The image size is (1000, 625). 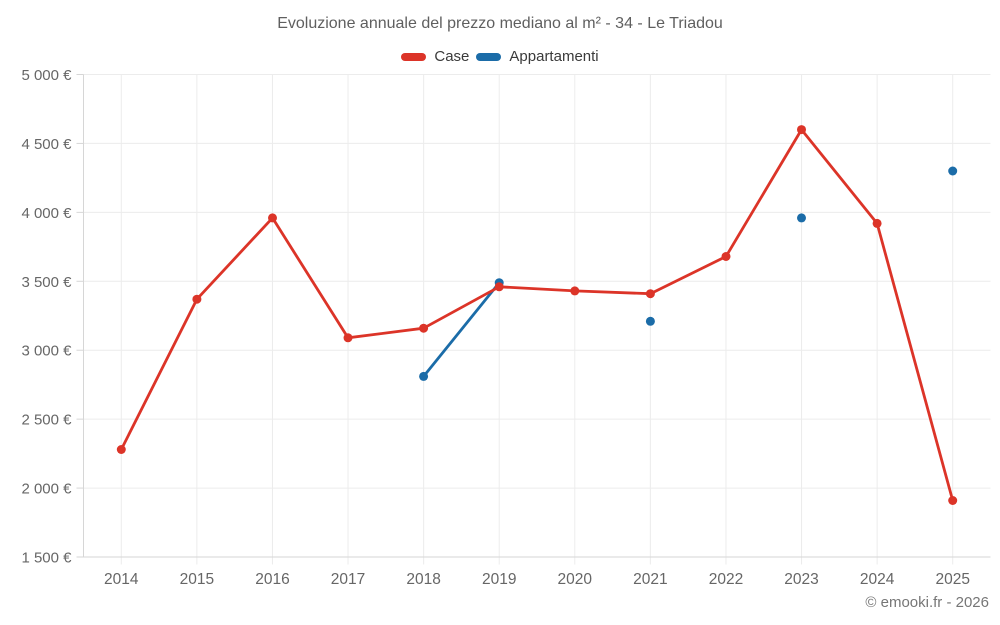 What do you see at coordinates (726, 579) in the screenshot?
I see `x-tick-label: 2022` at bounding box center [726, 579].